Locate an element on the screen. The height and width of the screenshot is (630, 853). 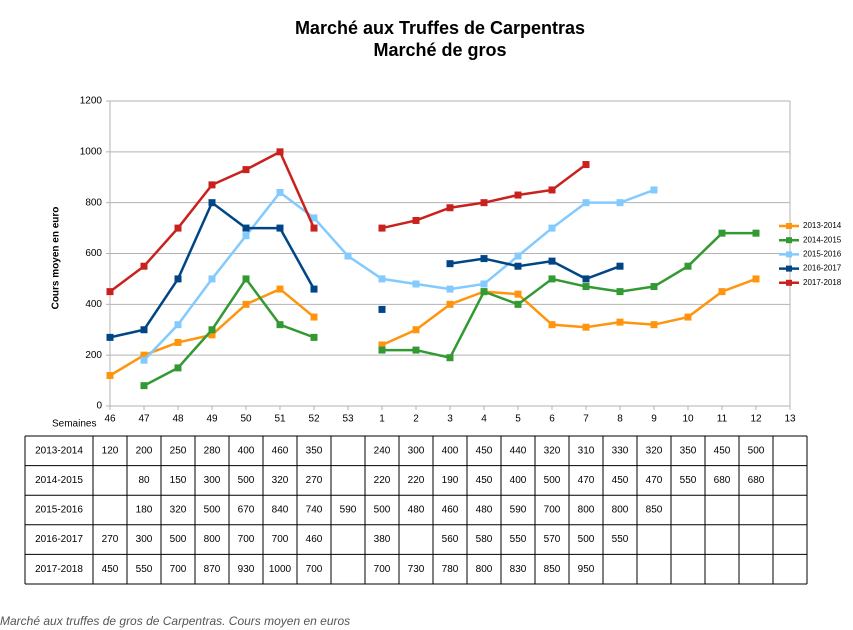
table-cell: 120 is located at coordinates (110, 450).